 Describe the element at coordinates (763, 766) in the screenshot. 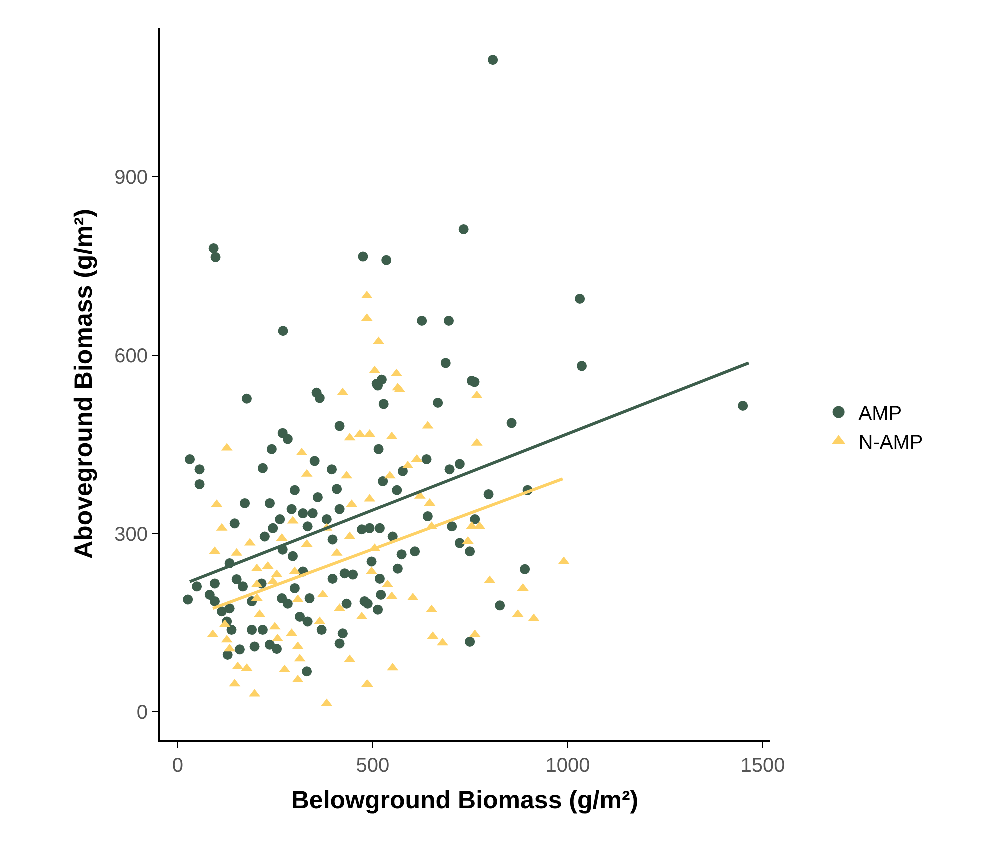

I see `x-tick-label: 1500` at that location.